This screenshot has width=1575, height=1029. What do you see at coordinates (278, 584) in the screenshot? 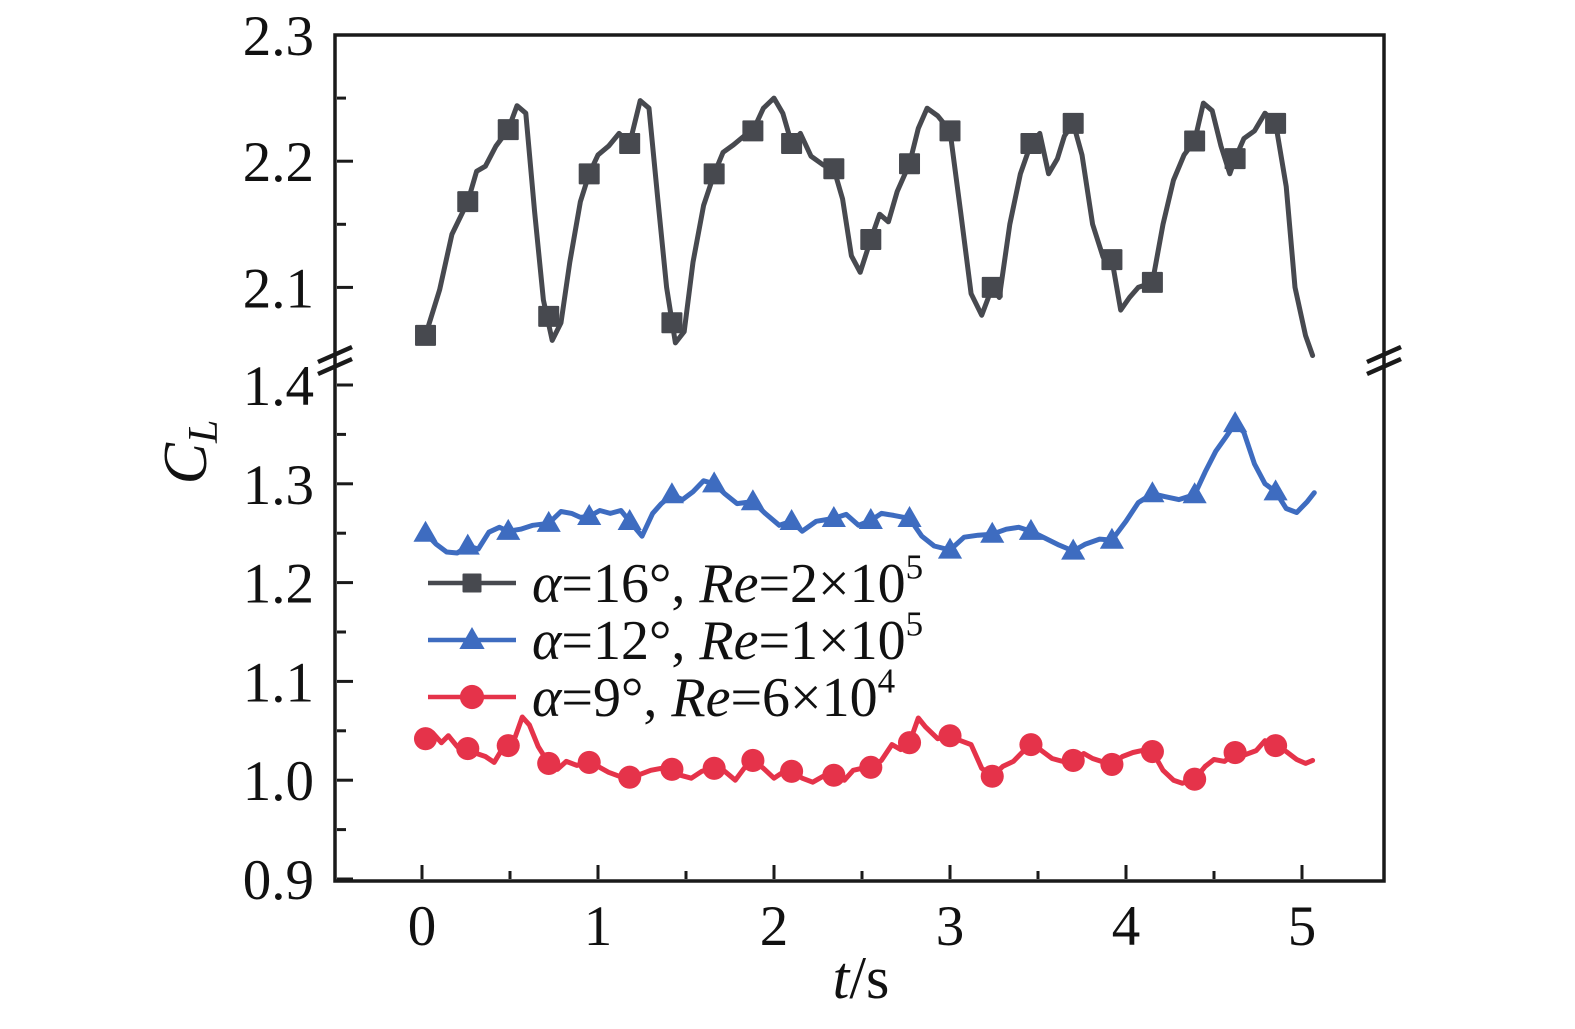
I see `y-tick-label: 1.2` at bounding box center [278, 584].